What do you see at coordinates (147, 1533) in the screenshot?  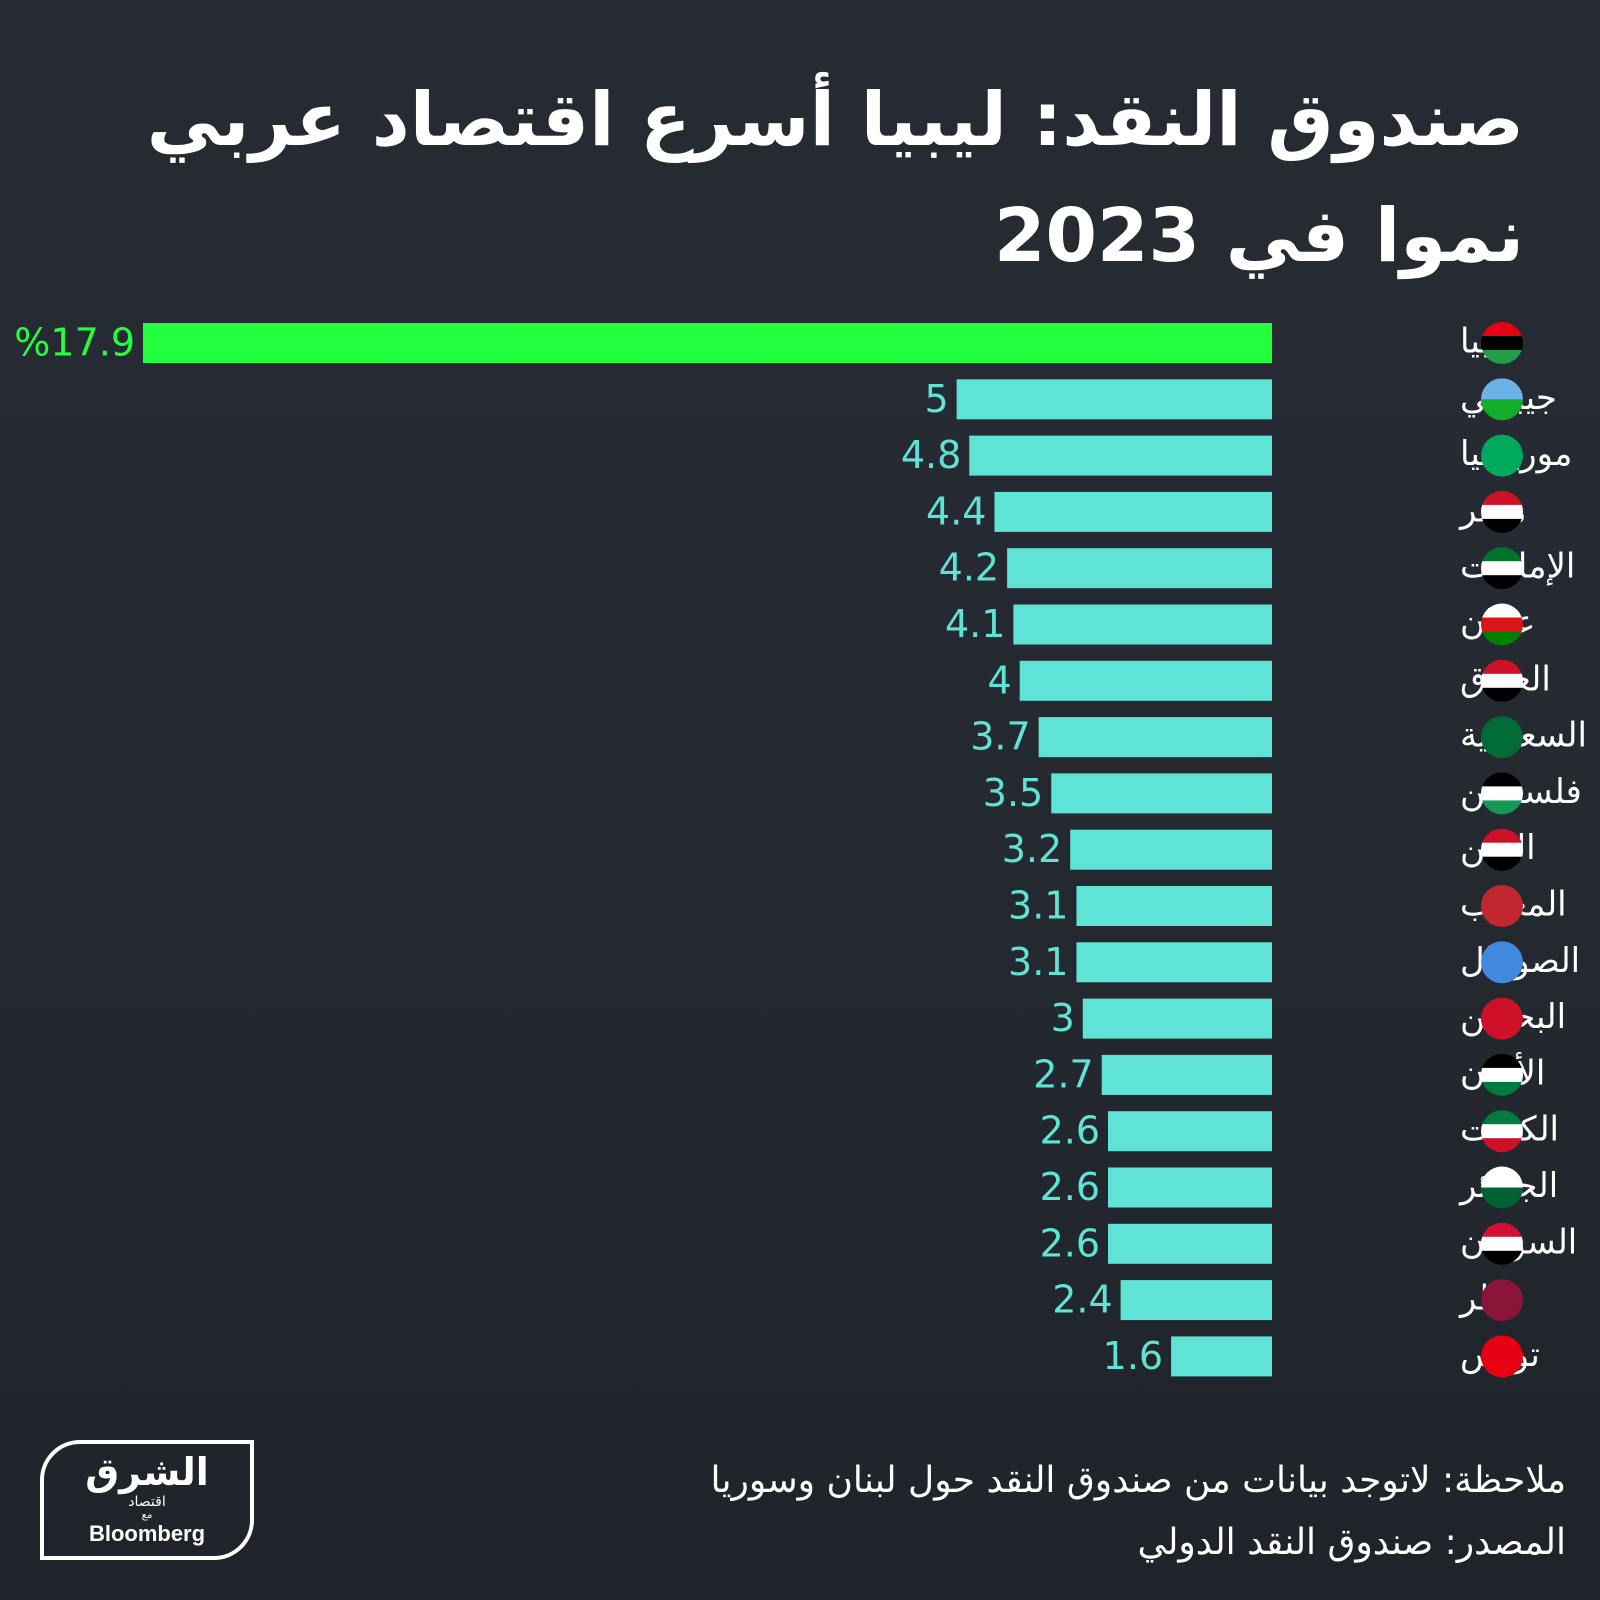 I see `logo-partner: Bloomberg` at bounding box center [147, 1533].